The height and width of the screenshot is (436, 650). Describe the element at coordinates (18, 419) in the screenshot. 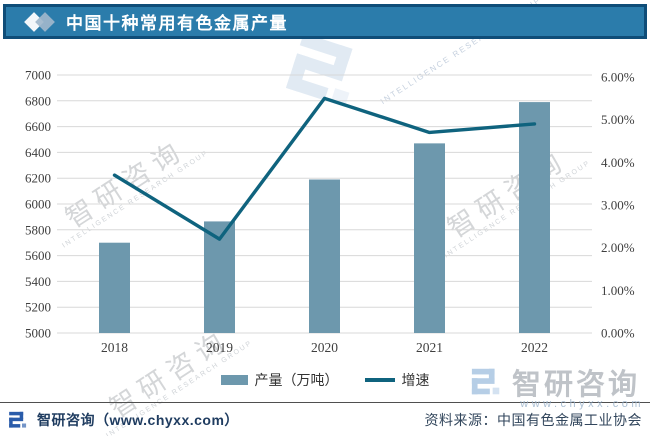

I see `brand-logo-icon` at that location.